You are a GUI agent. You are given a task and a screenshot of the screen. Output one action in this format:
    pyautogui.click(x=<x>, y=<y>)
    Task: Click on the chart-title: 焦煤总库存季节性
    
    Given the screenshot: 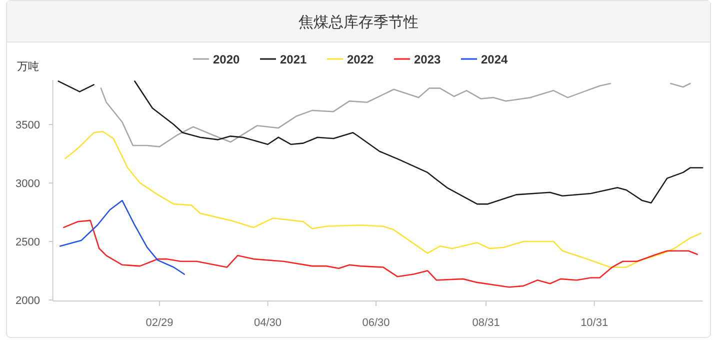 What is the action you would take?
    pyautogui.click(x=358, y=22)
    